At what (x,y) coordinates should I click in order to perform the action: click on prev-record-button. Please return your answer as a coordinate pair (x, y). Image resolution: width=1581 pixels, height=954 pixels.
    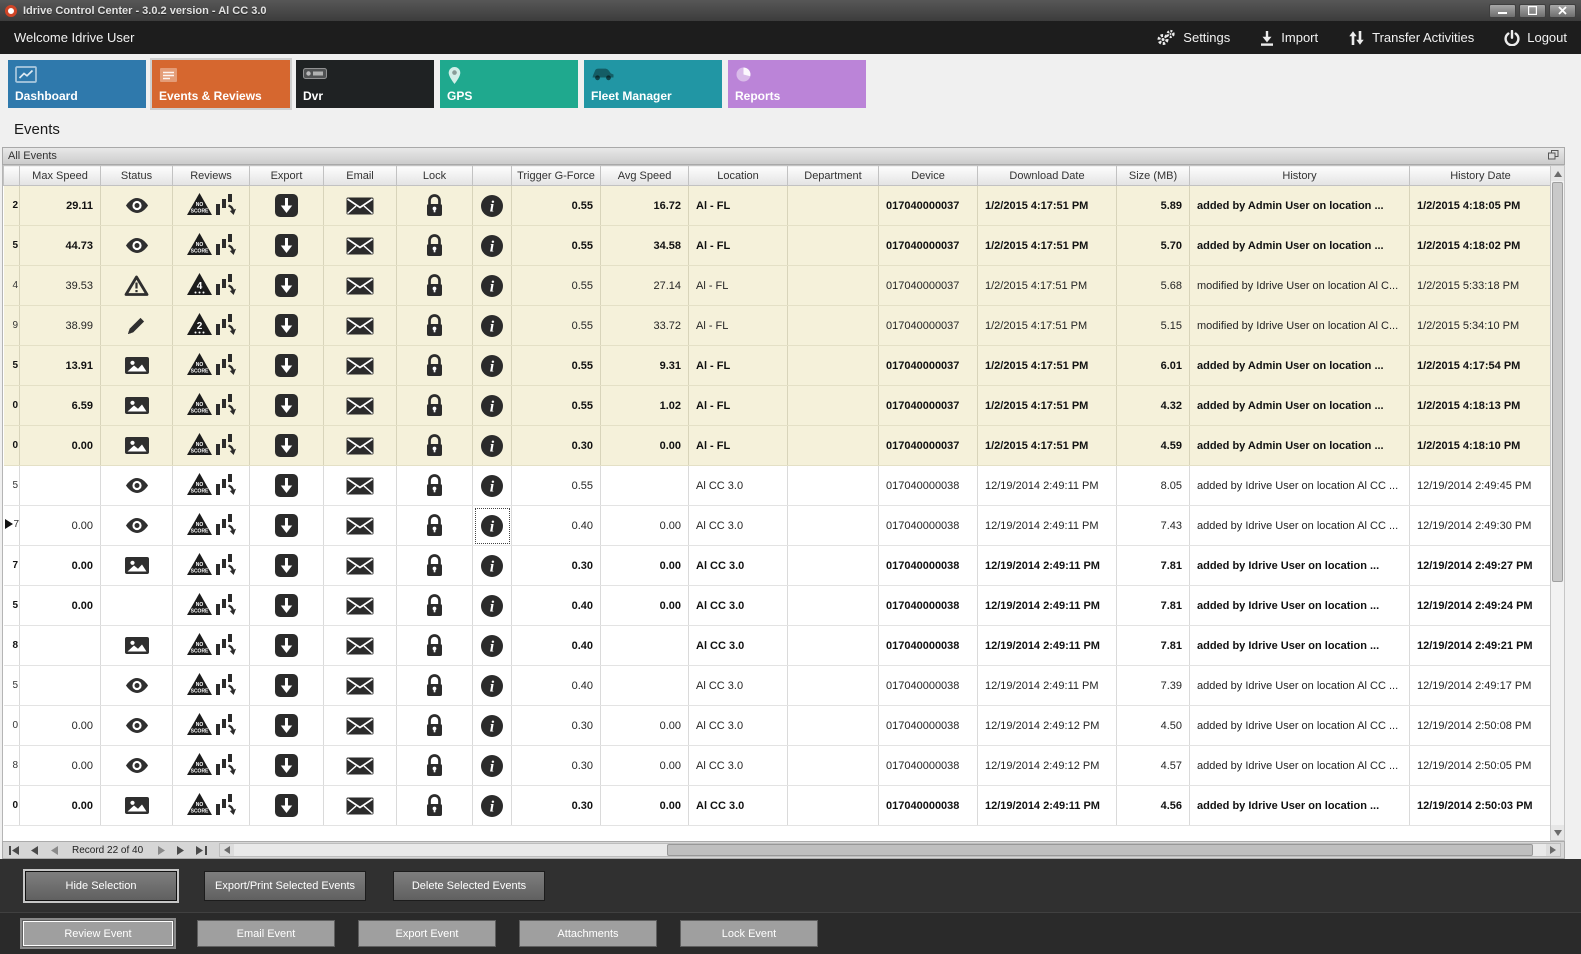
    Looking at the image, I should click on (54, 850).